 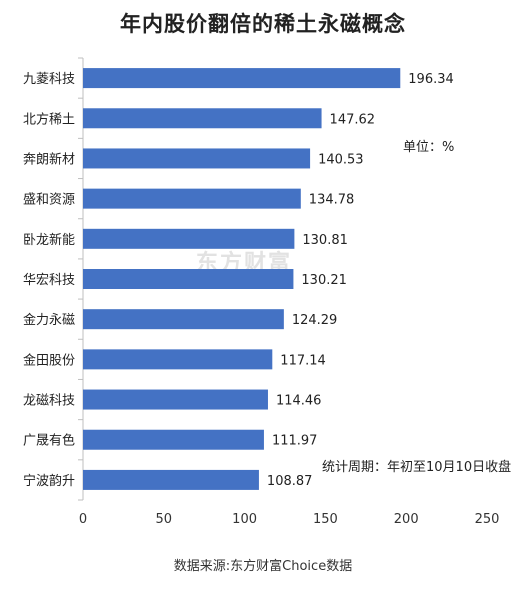 What do you see at coordinates (49, 200) in the screenshot?
I see `category-label: 盛和资源` at bounding box center [49, 200].